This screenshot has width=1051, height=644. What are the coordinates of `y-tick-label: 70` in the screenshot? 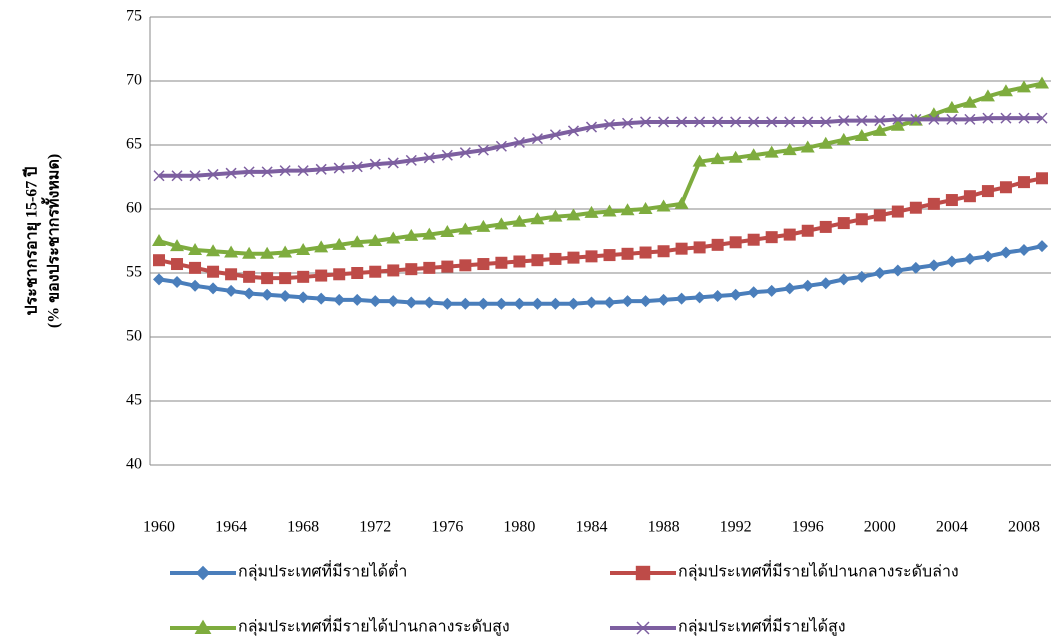 It's located at (134, 80).